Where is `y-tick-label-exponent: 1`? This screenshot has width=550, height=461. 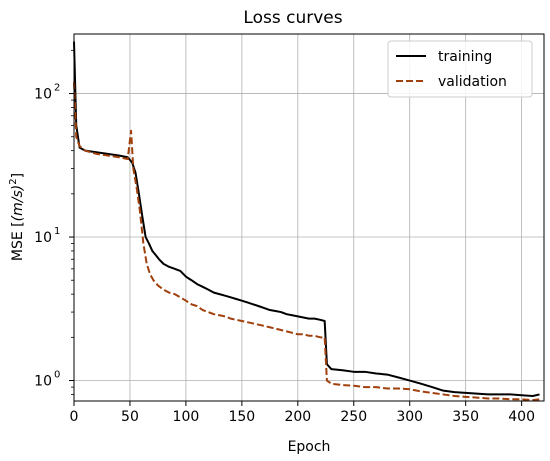
y-tick-label-exponent: 1 is located at coordinates (57, 231).